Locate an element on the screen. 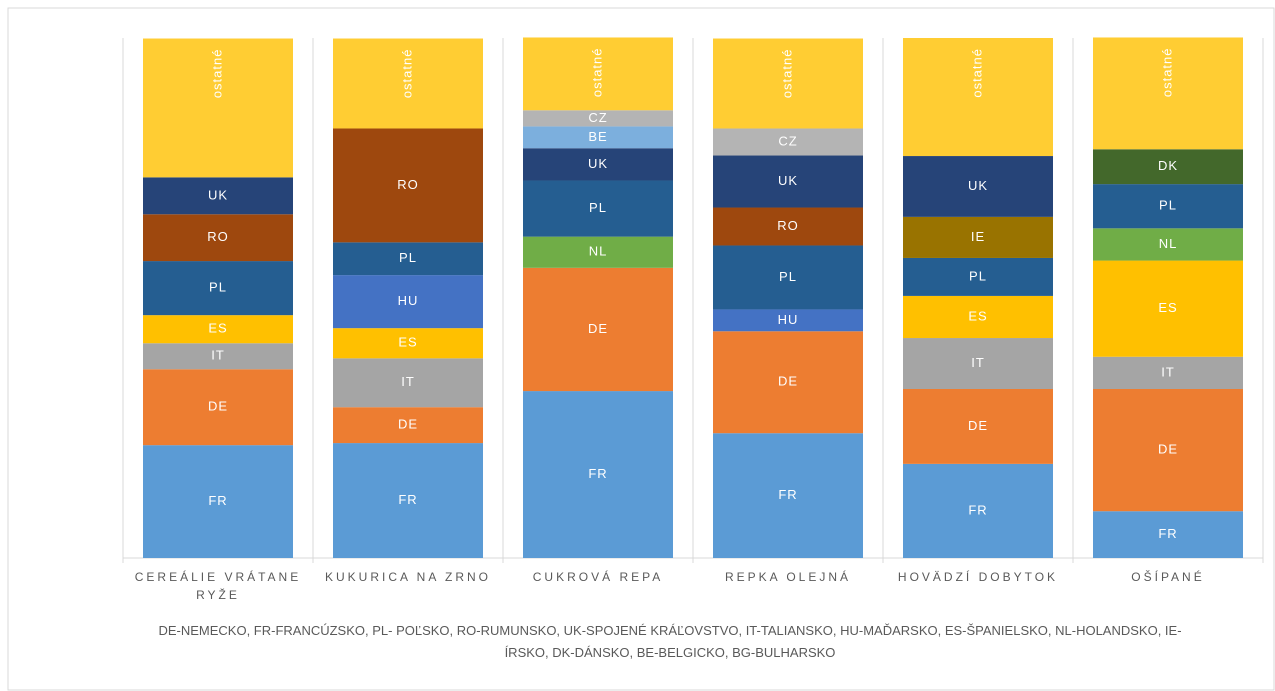 The image size is (1275, 691). x-tick-label: KUKURICA NA ZRNO is located at coordinates (408, 577).